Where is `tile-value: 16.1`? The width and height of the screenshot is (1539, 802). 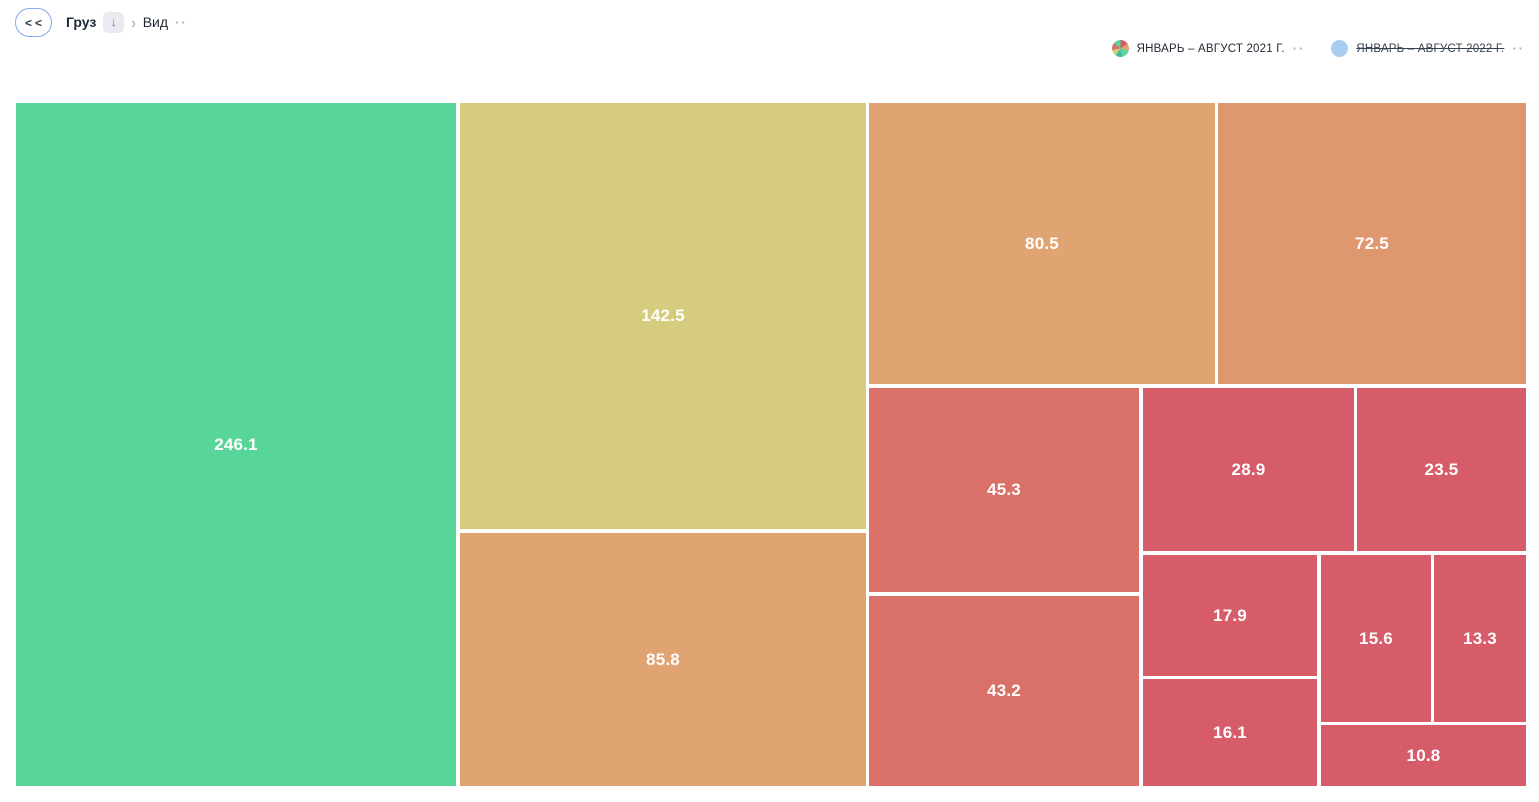
tile-value: 16.1 is located at coordinates (1230, 732).